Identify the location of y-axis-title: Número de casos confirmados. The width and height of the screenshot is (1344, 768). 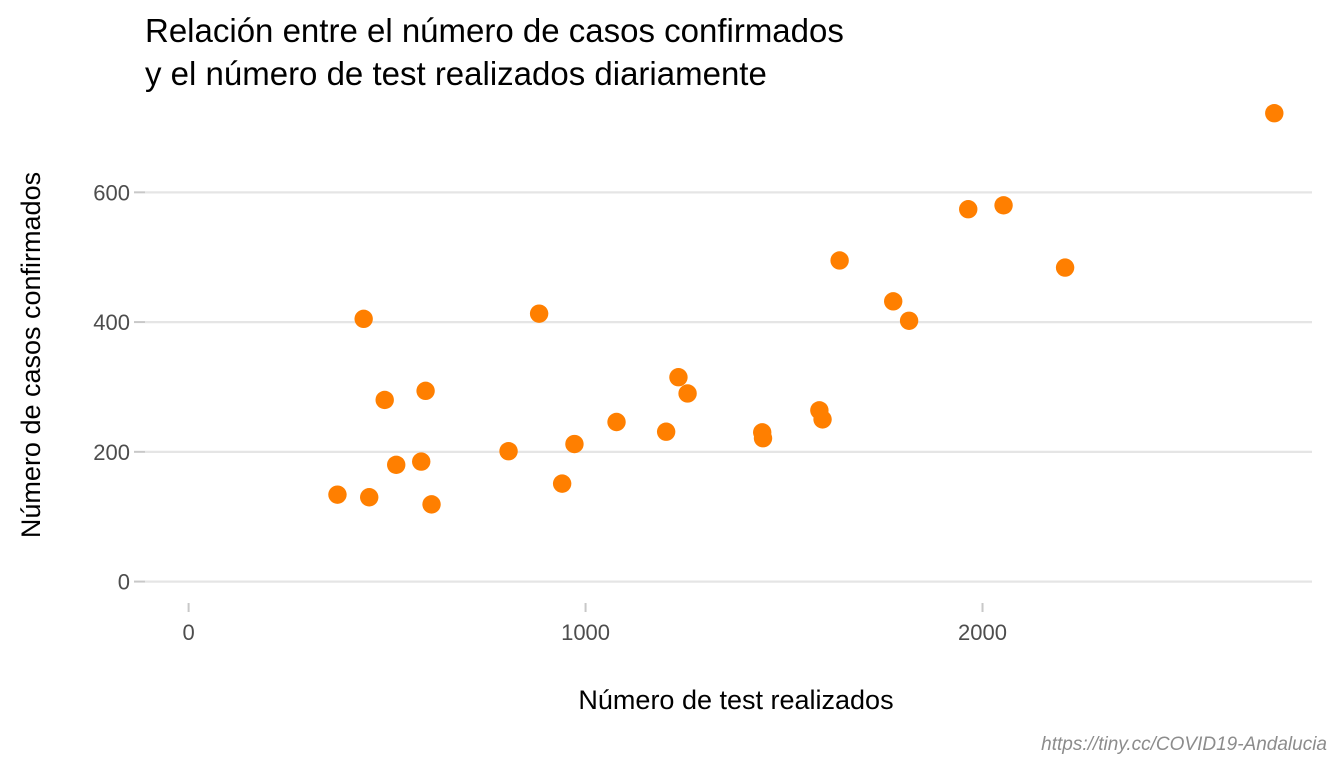
(31, 355).